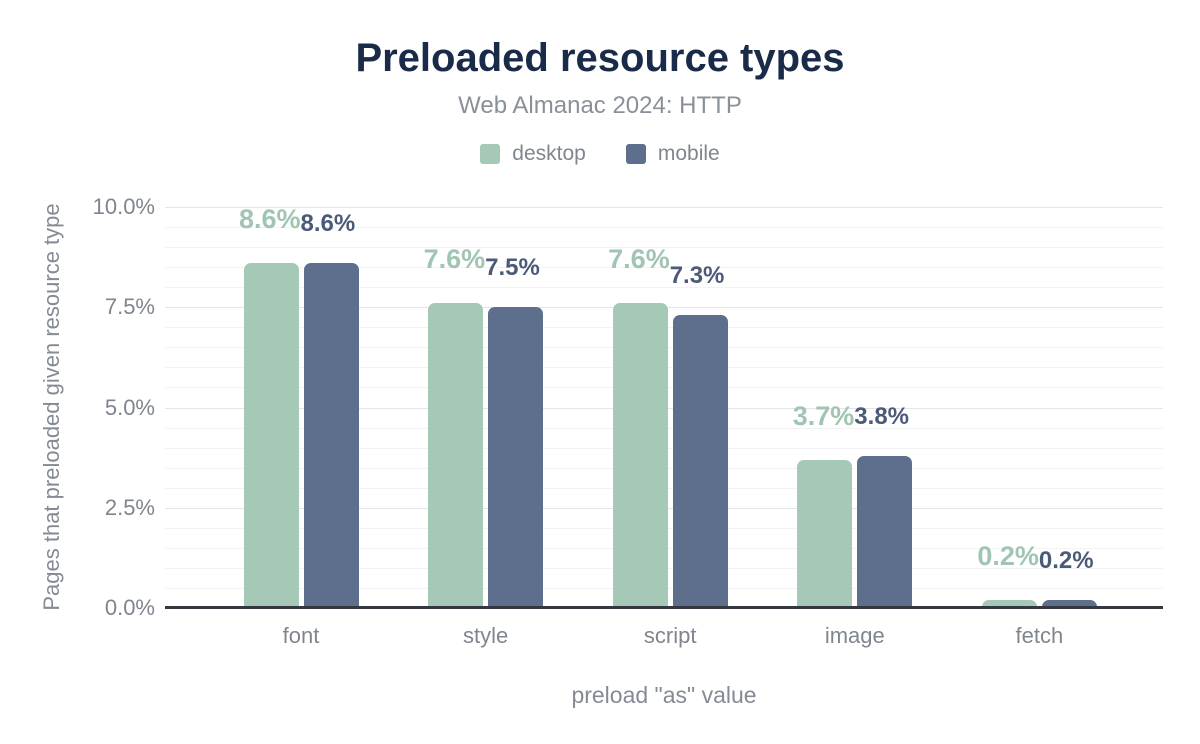 This screenshot has height=744, width=1200. I want to click on x-axis-title: preload "as" value, so click(664, 695).